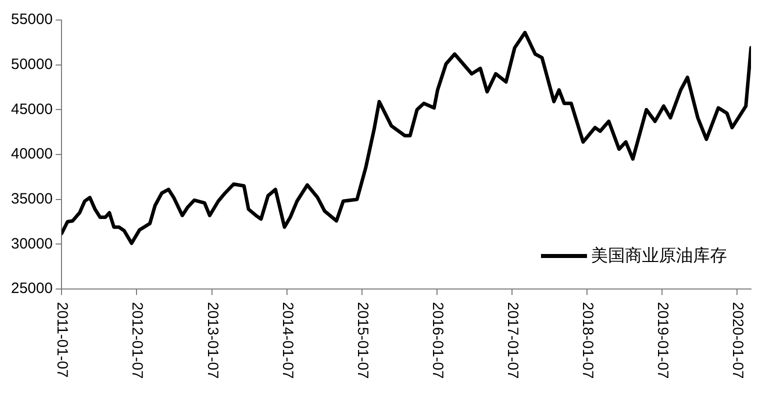  I want to click on x-tick-label: 2015-01-07, so click(362, 340).